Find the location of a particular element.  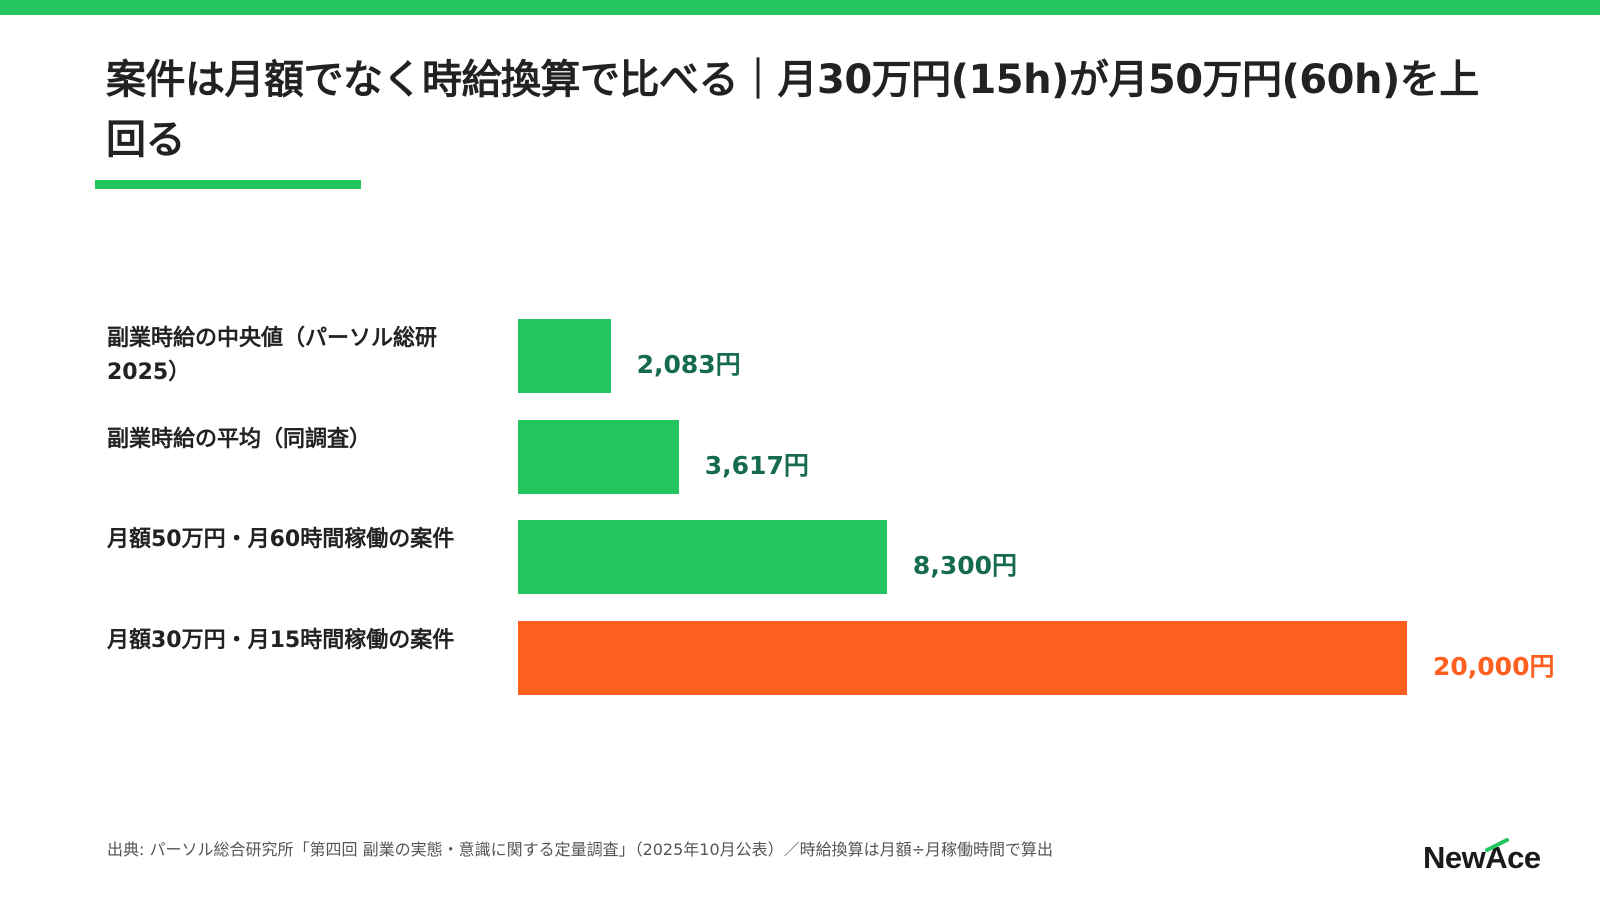

top-accent-bar is located at coordinates (800, 7).